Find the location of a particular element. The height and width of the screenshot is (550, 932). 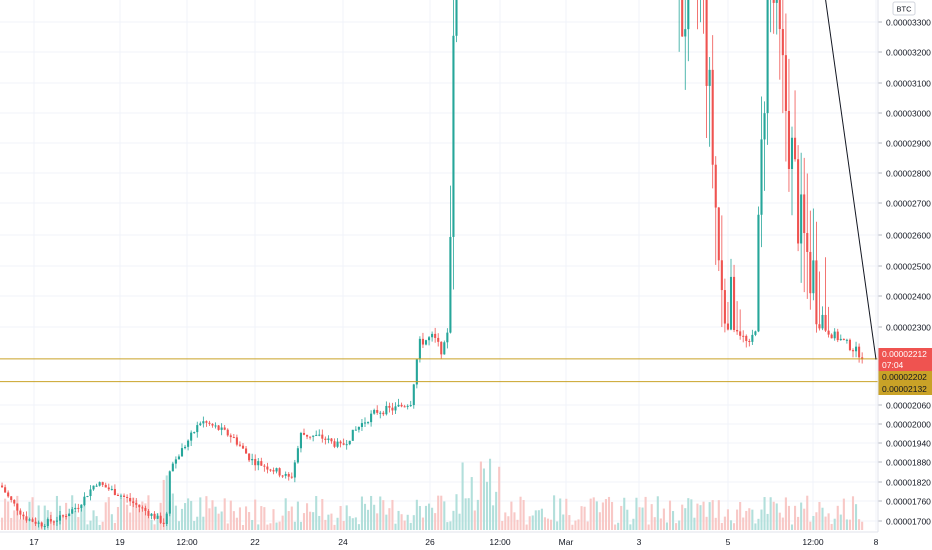

level-price-label-2: 0.00002132 is located at coordinates (904, 389).